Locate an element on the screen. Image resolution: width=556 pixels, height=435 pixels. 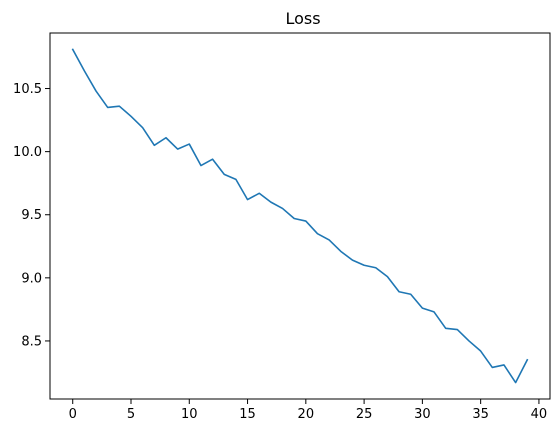
x-tick-label: 40 is located at coordinates (539, 414).